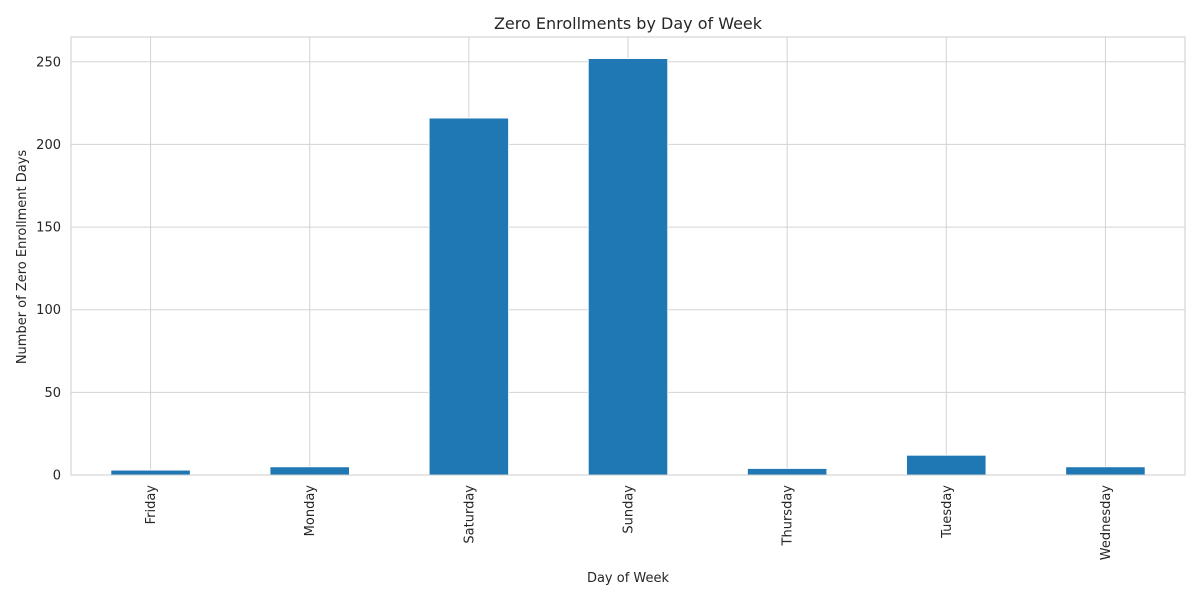  What do you see at coordinates (628, 578) in the screenshot?
I see `x-axis-label: Day of Week` at bounding box center [628, 578].